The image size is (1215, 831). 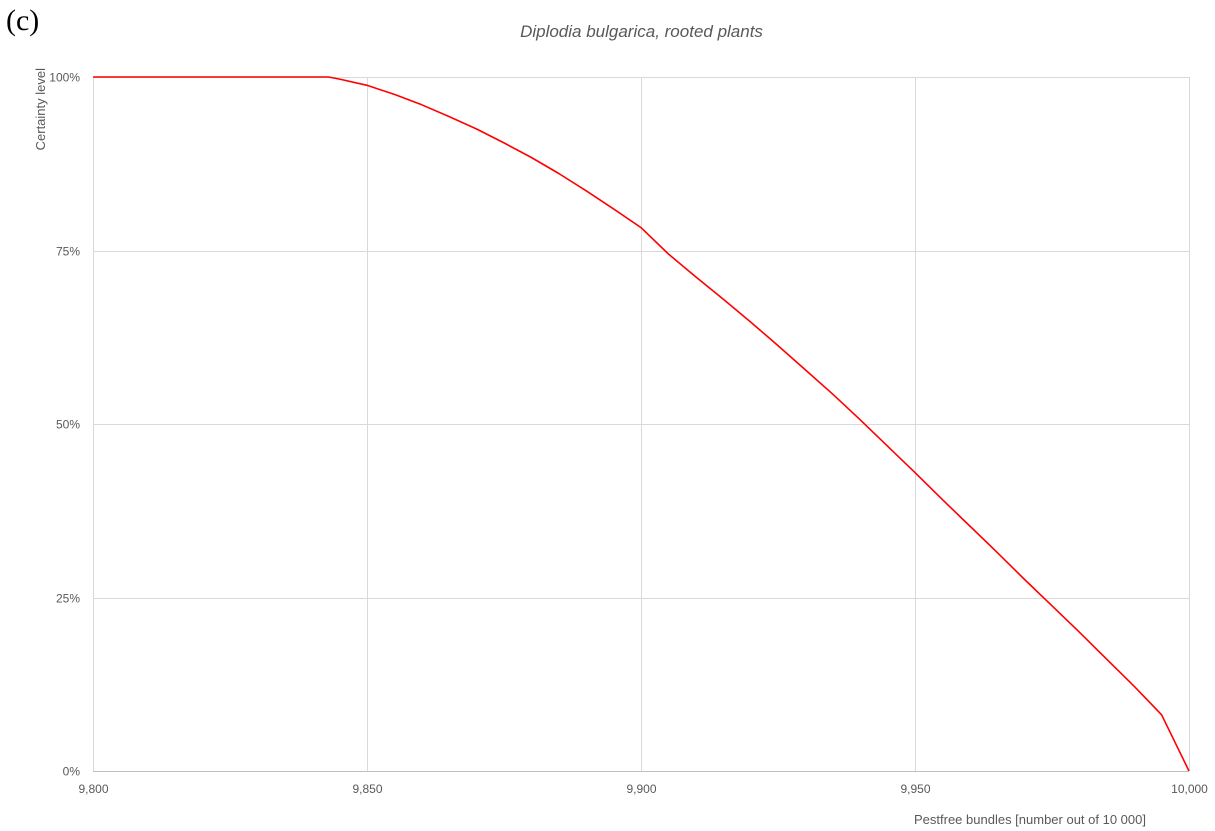 I want to click on x-axis-label: Pestfree bundles [number out of 10 000], so click(x=1030, y=819).